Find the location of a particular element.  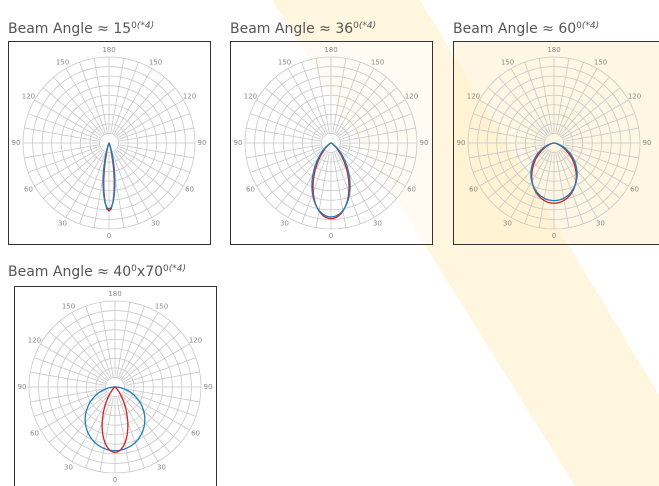

panel-title: Beam Angle ≈ 150(*4) is located at coordinates (81, 29).